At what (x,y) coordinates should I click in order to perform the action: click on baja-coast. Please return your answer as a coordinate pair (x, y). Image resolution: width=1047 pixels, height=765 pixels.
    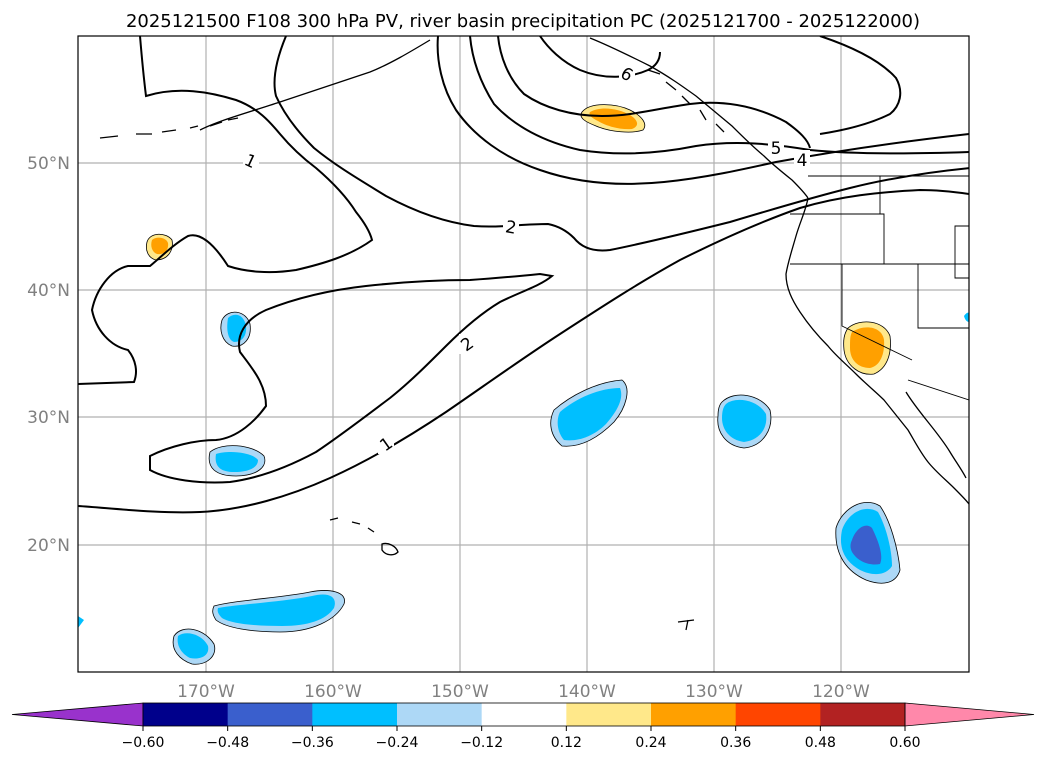
    Looking at the image, I should click on (936, 435).